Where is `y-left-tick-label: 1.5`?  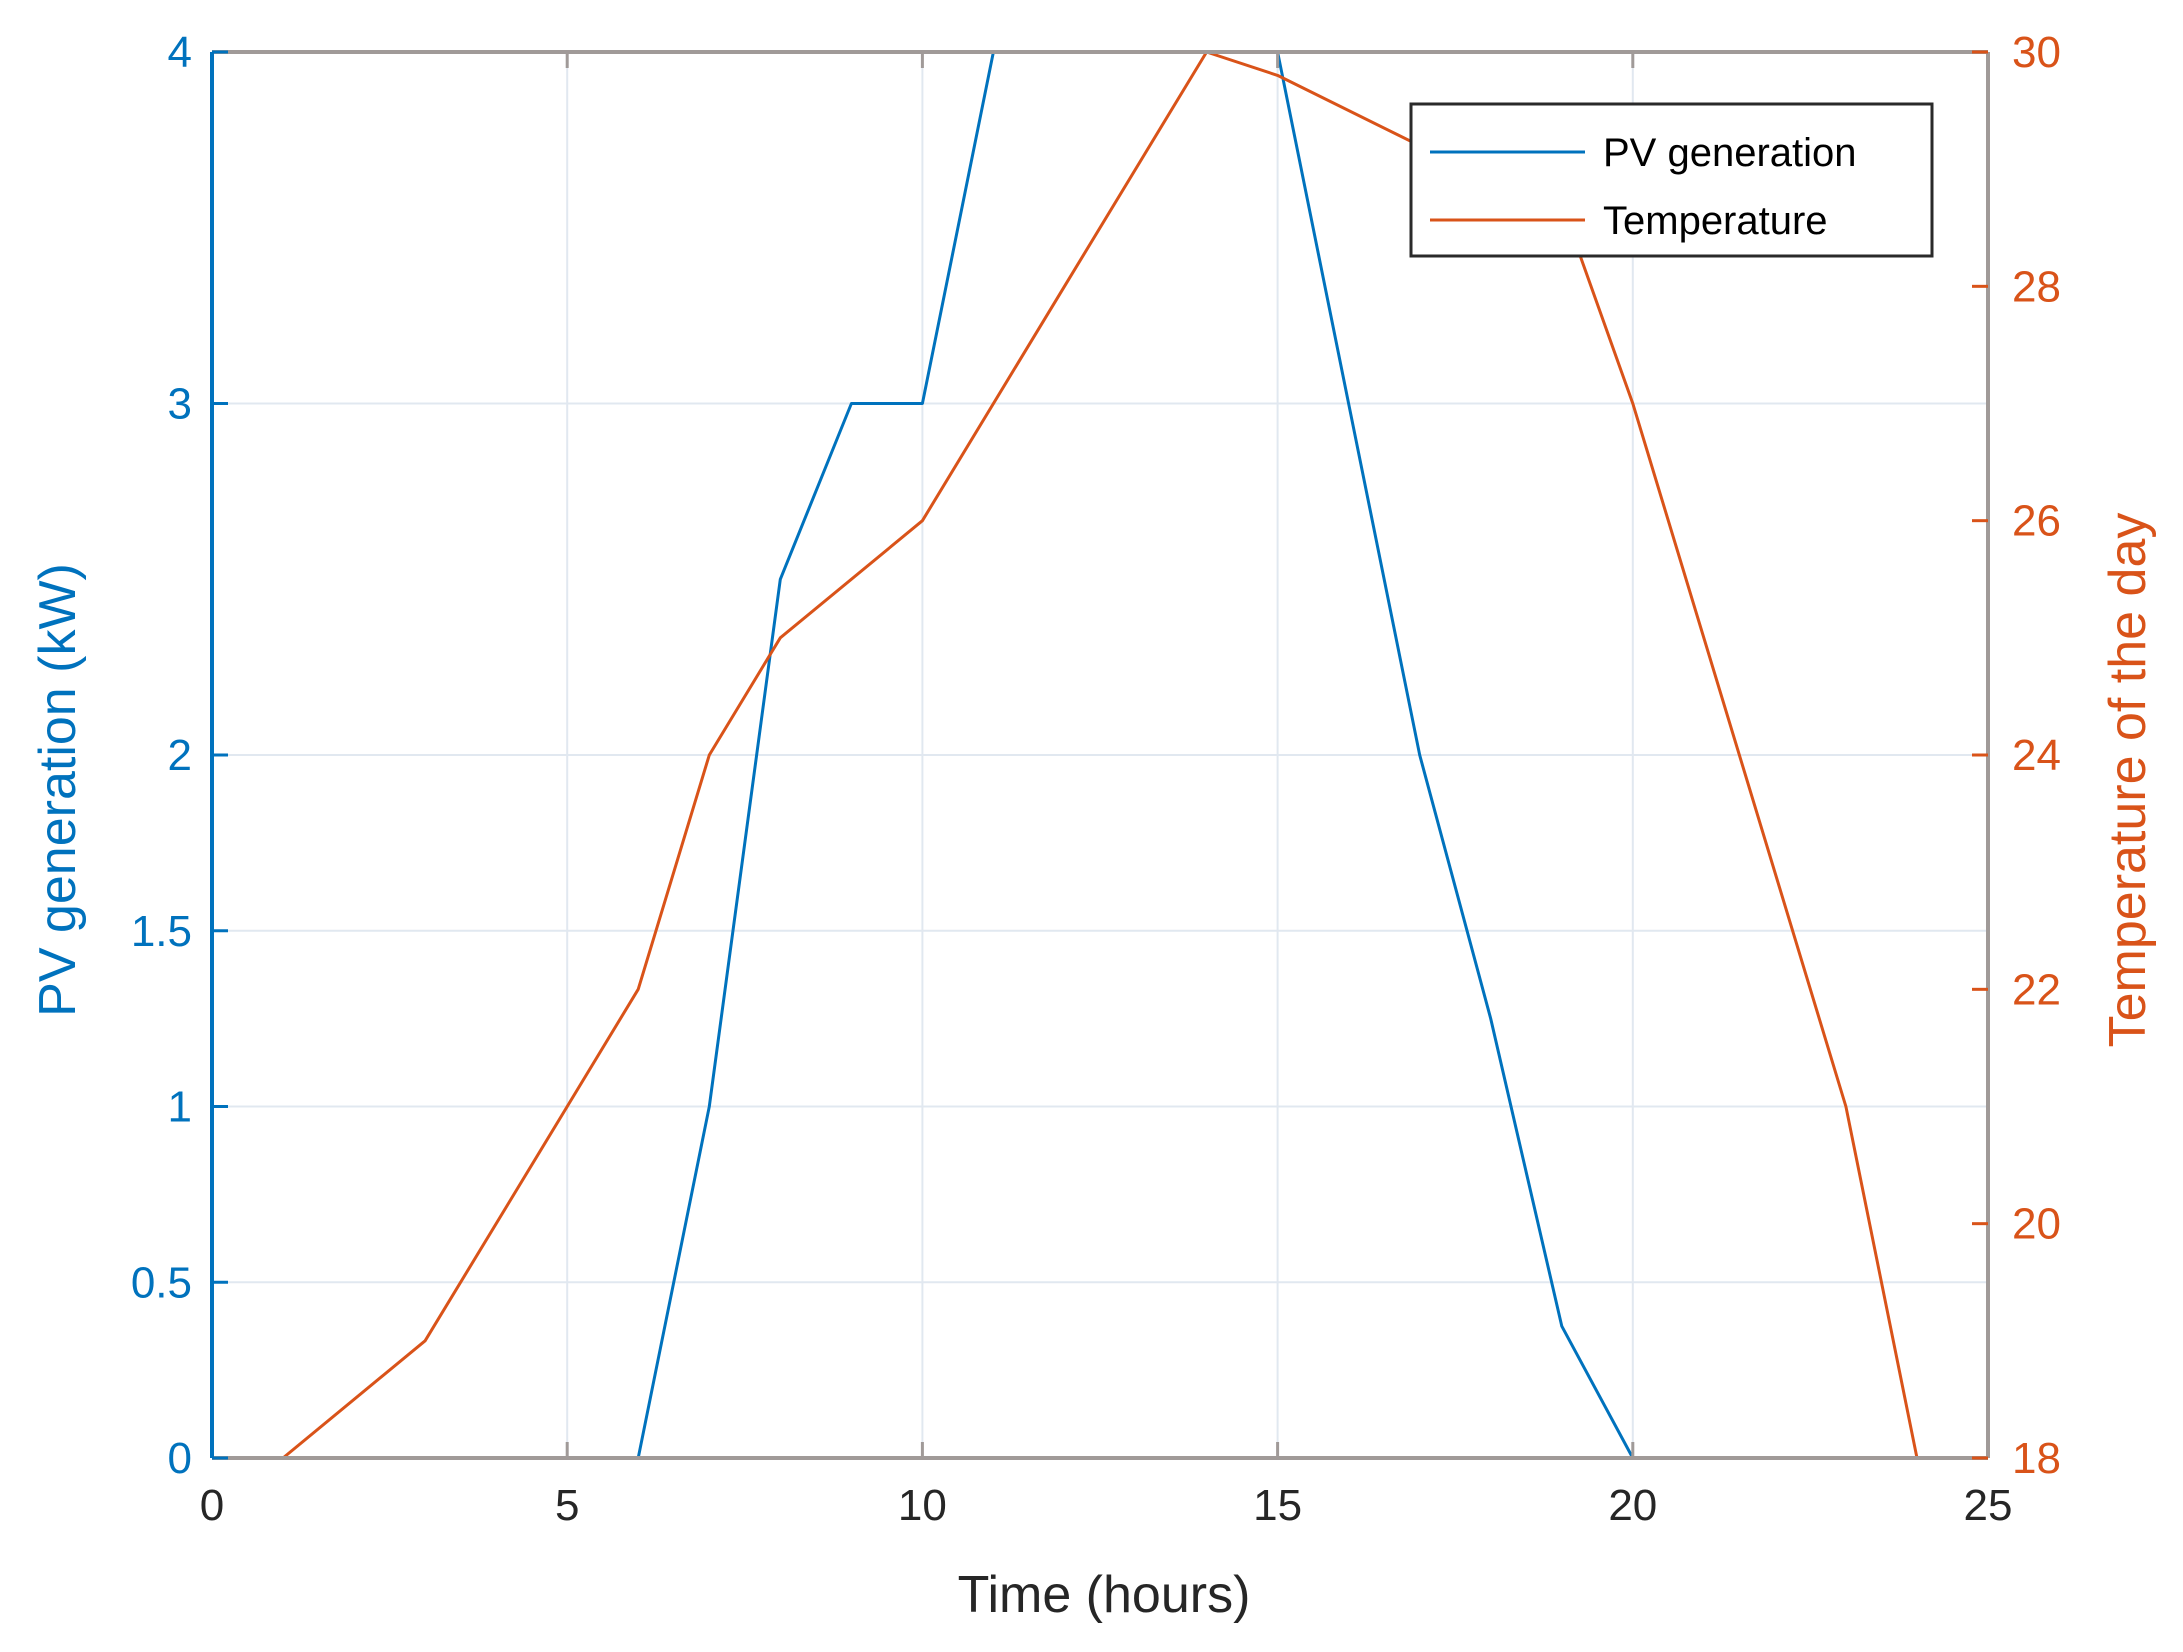
y-left-tick-label: 1.5 is located at coordinates (161, 931).